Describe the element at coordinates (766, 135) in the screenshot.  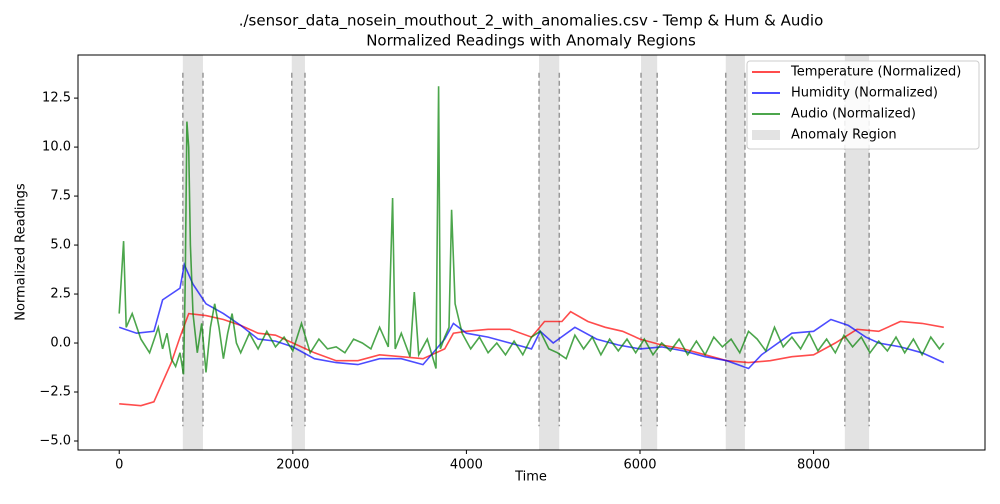
I see `legend-swatch` at that location.